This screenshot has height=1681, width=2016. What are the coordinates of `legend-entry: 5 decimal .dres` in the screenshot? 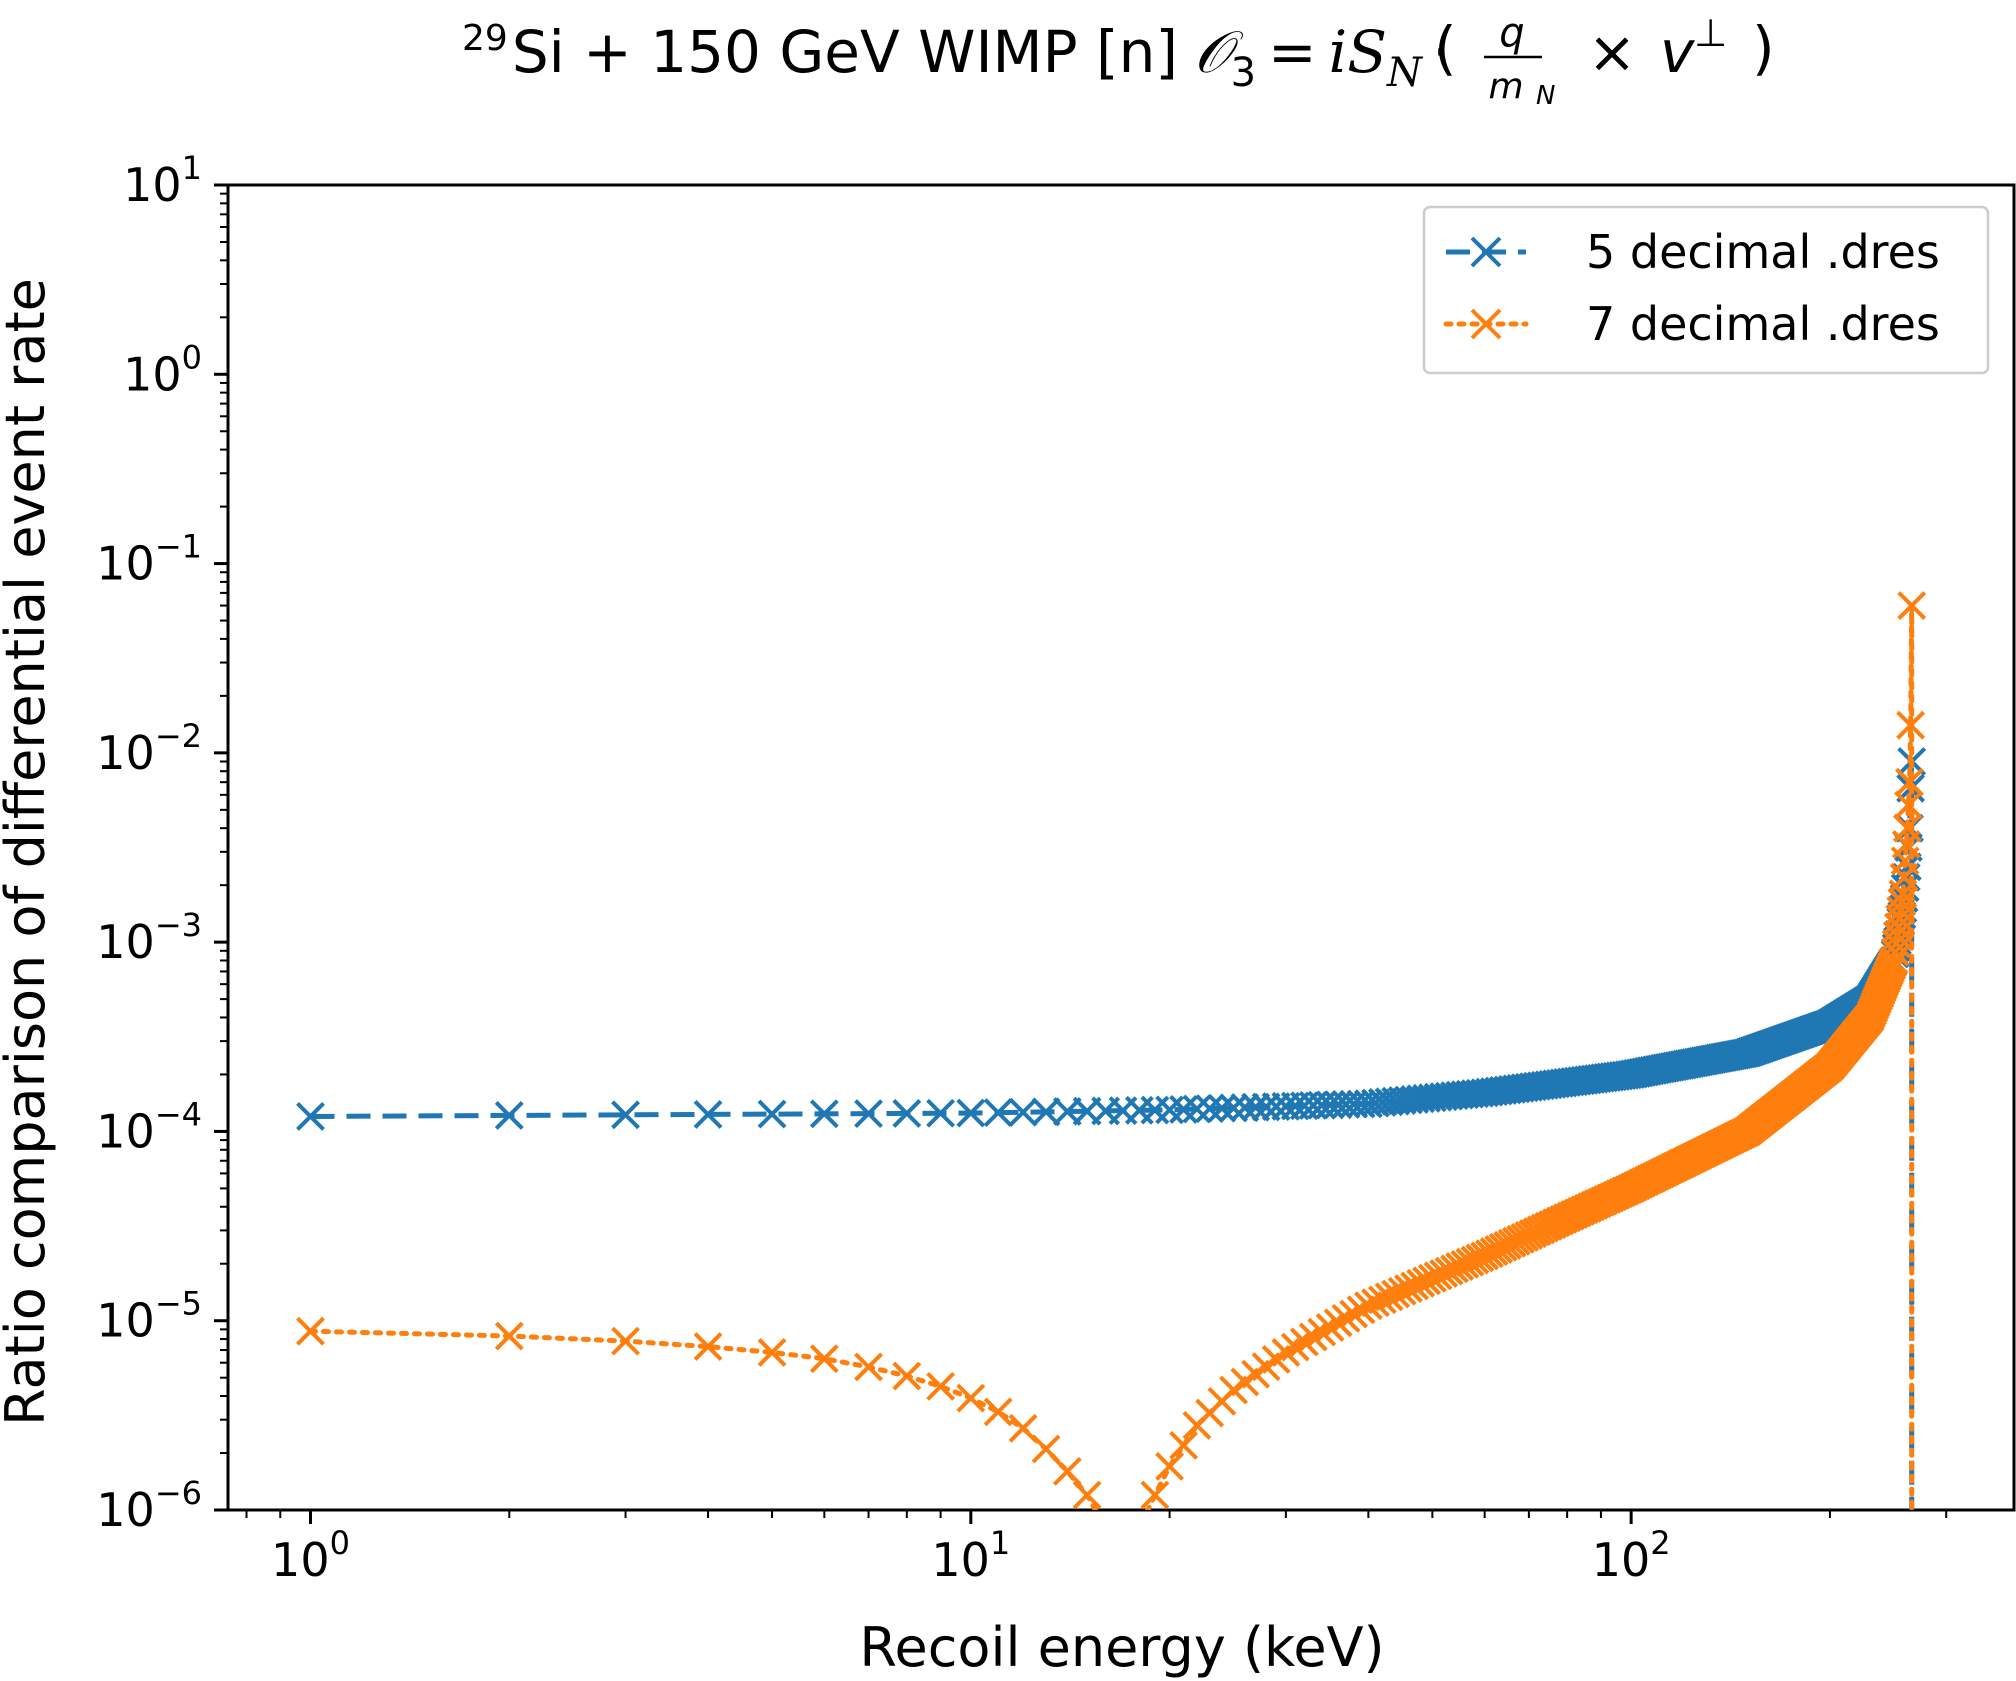 It's located at (1693, 252).